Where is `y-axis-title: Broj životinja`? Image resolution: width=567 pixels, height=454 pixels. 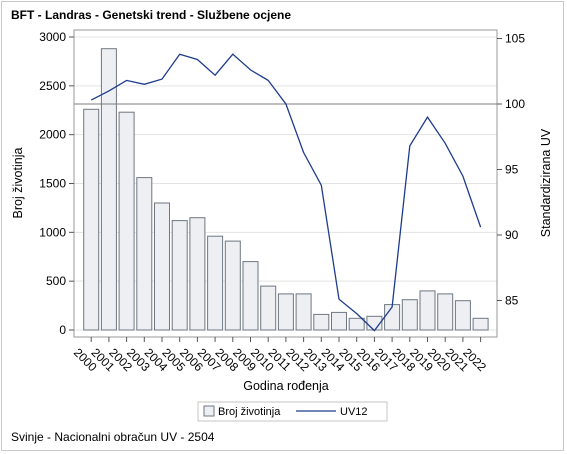 y-axis-title: Broj životinja is located at coordinates (18, 183).